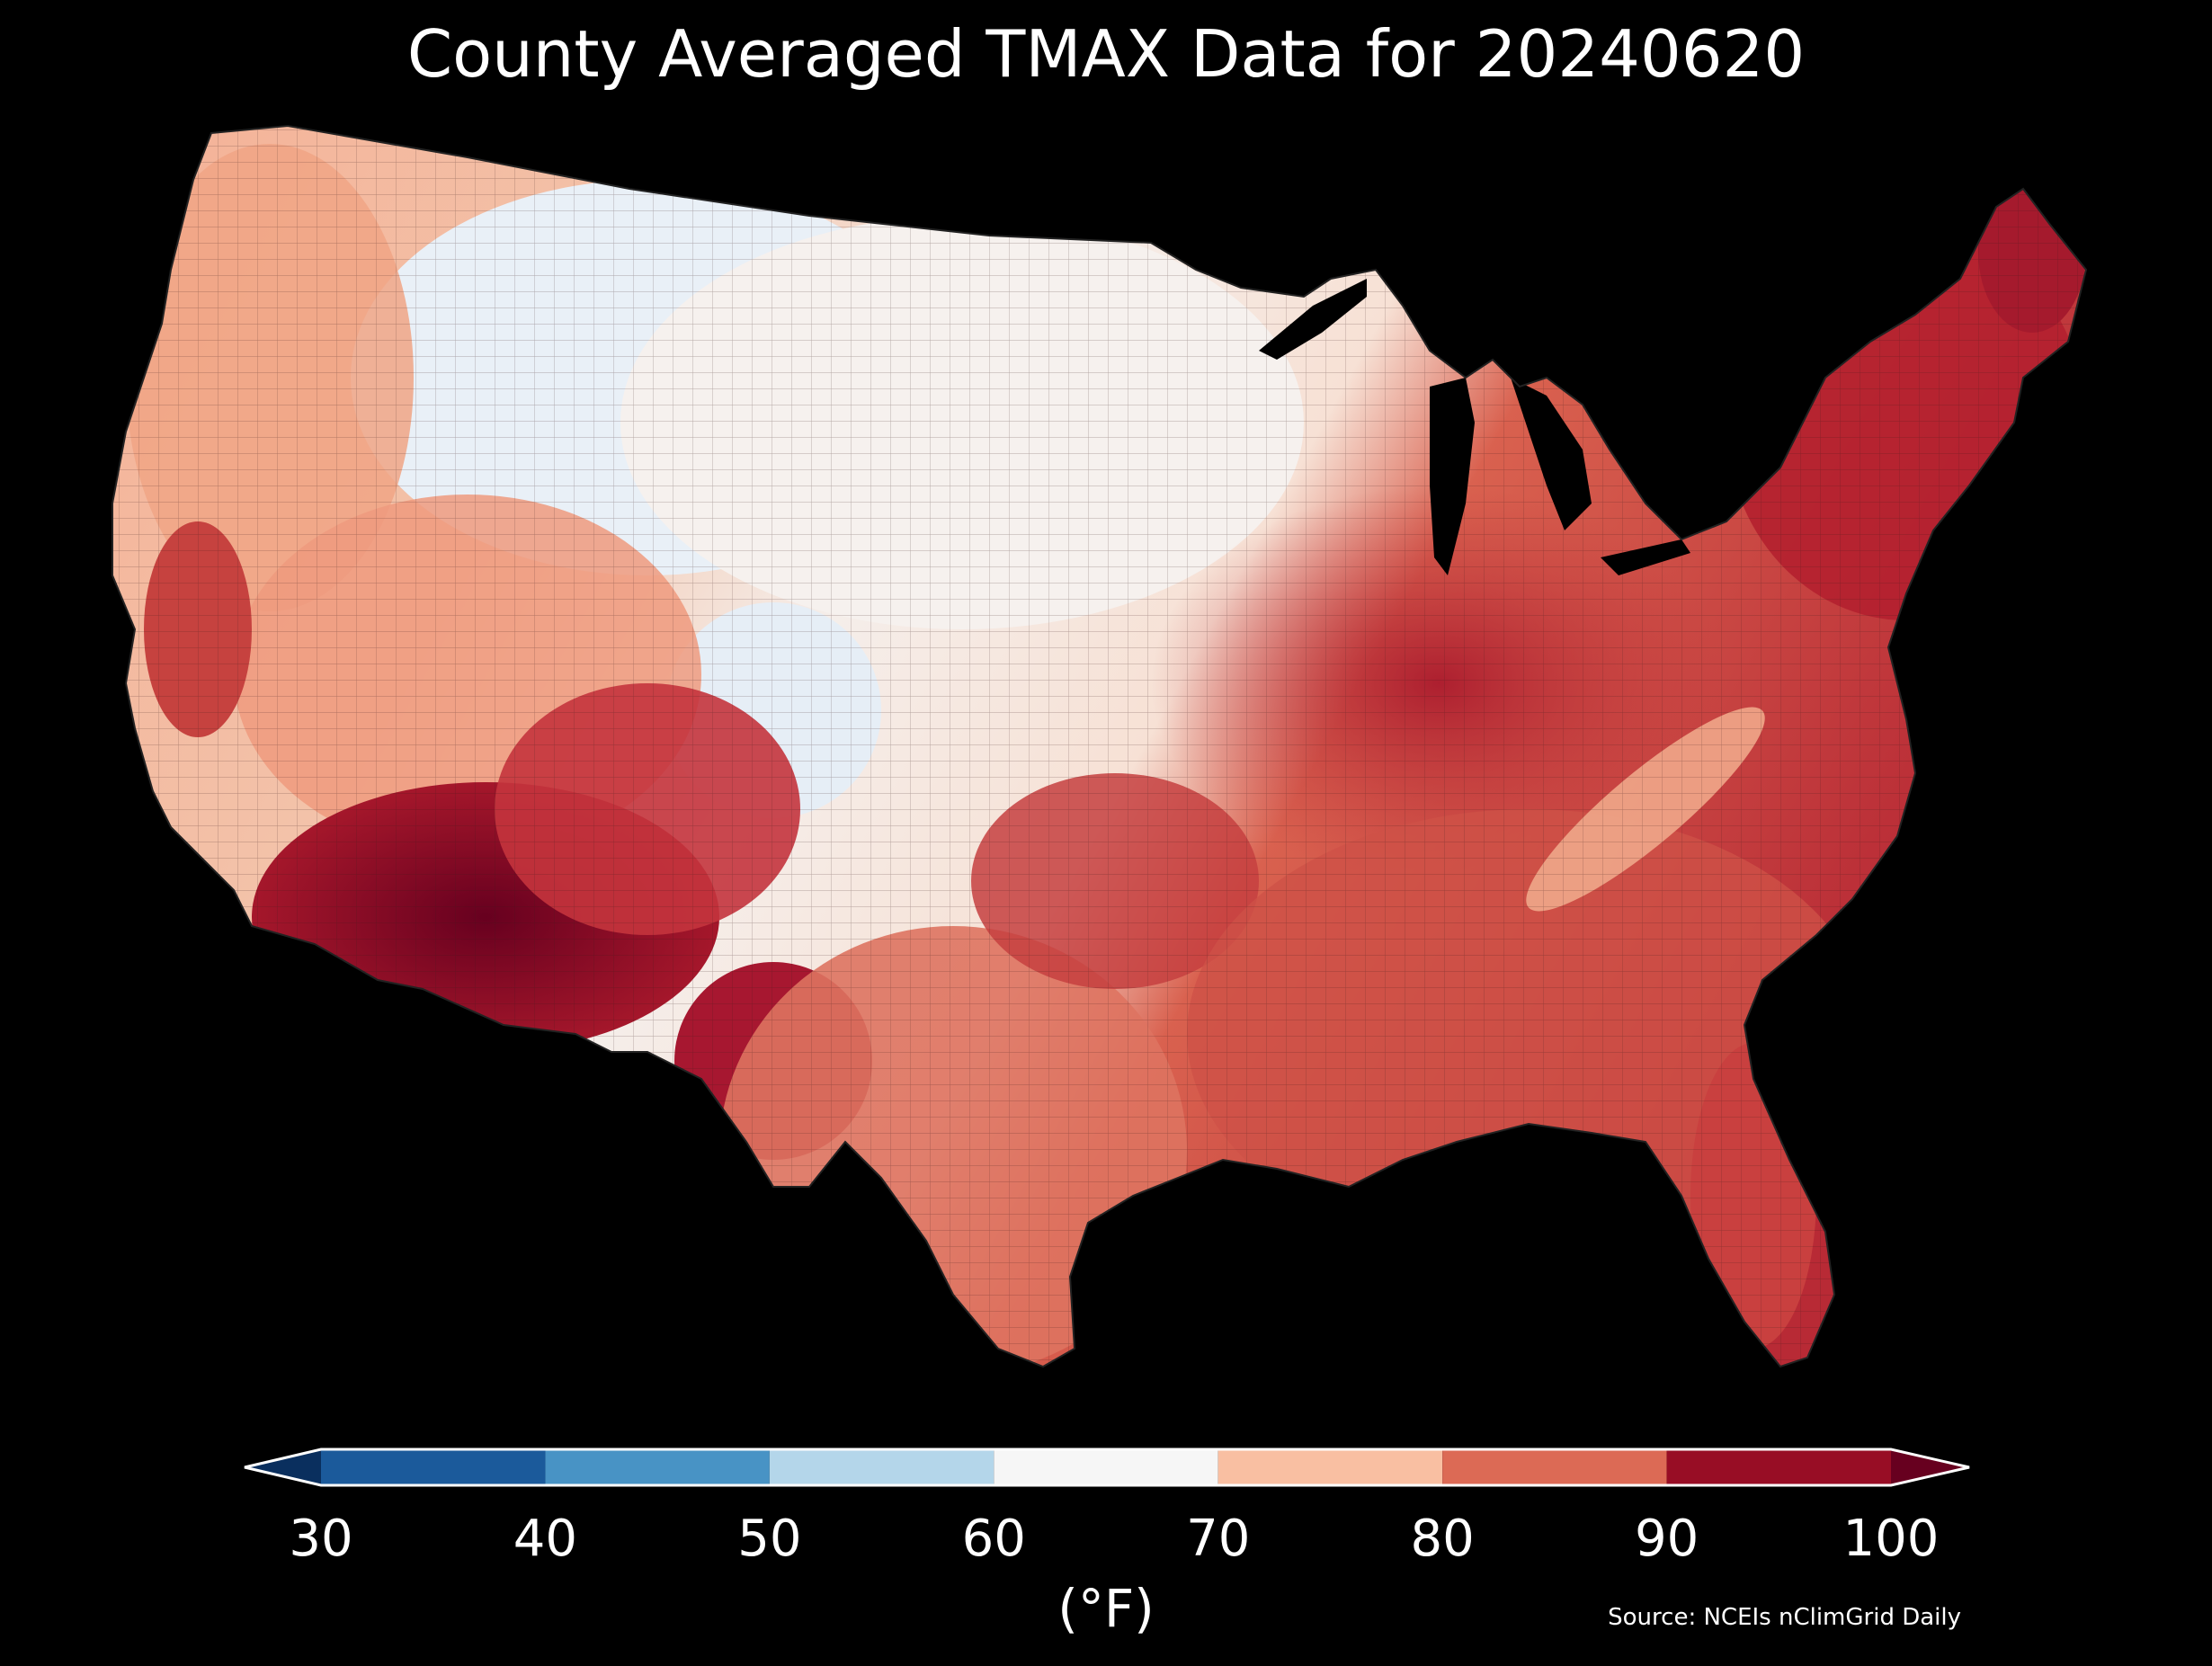 The image size is (2212, 1666). Describe the element at coordinates (1443, 1539) in the screenshot. I see `colorbar-tick-label: 80` at that location.